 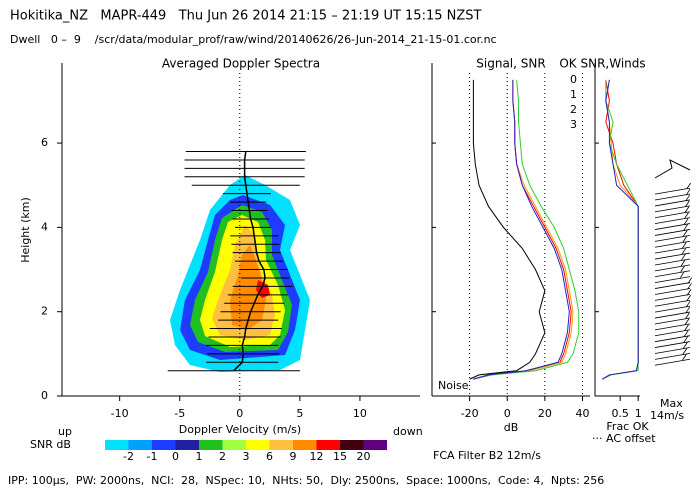 What do you see at coordinates (545, 413) in the screenshot?
I see `x-tick-label: 20` at bounding box center [545, 413].